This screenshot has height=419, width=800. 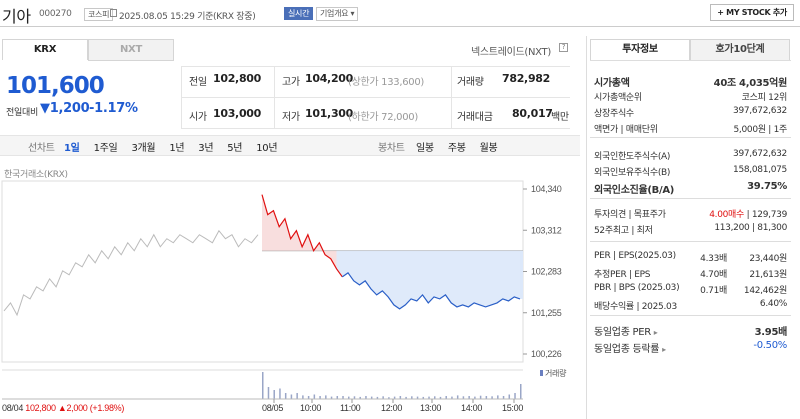 What do you see at coordinates (475, 117) in the screenshot?
I see `trade-amount-label: 거래대금` at bounding box center [475, 117].